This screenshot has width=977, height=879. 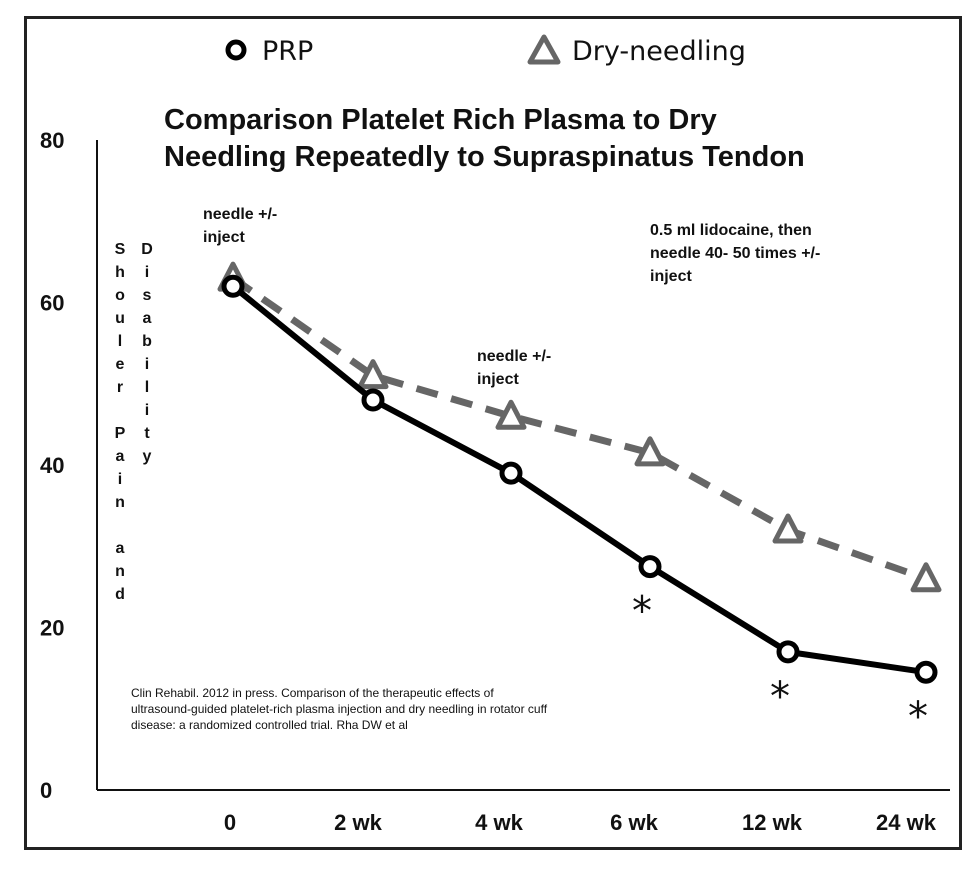 I want to click on y-axis-label-char: t, so click(x=147, y=433).